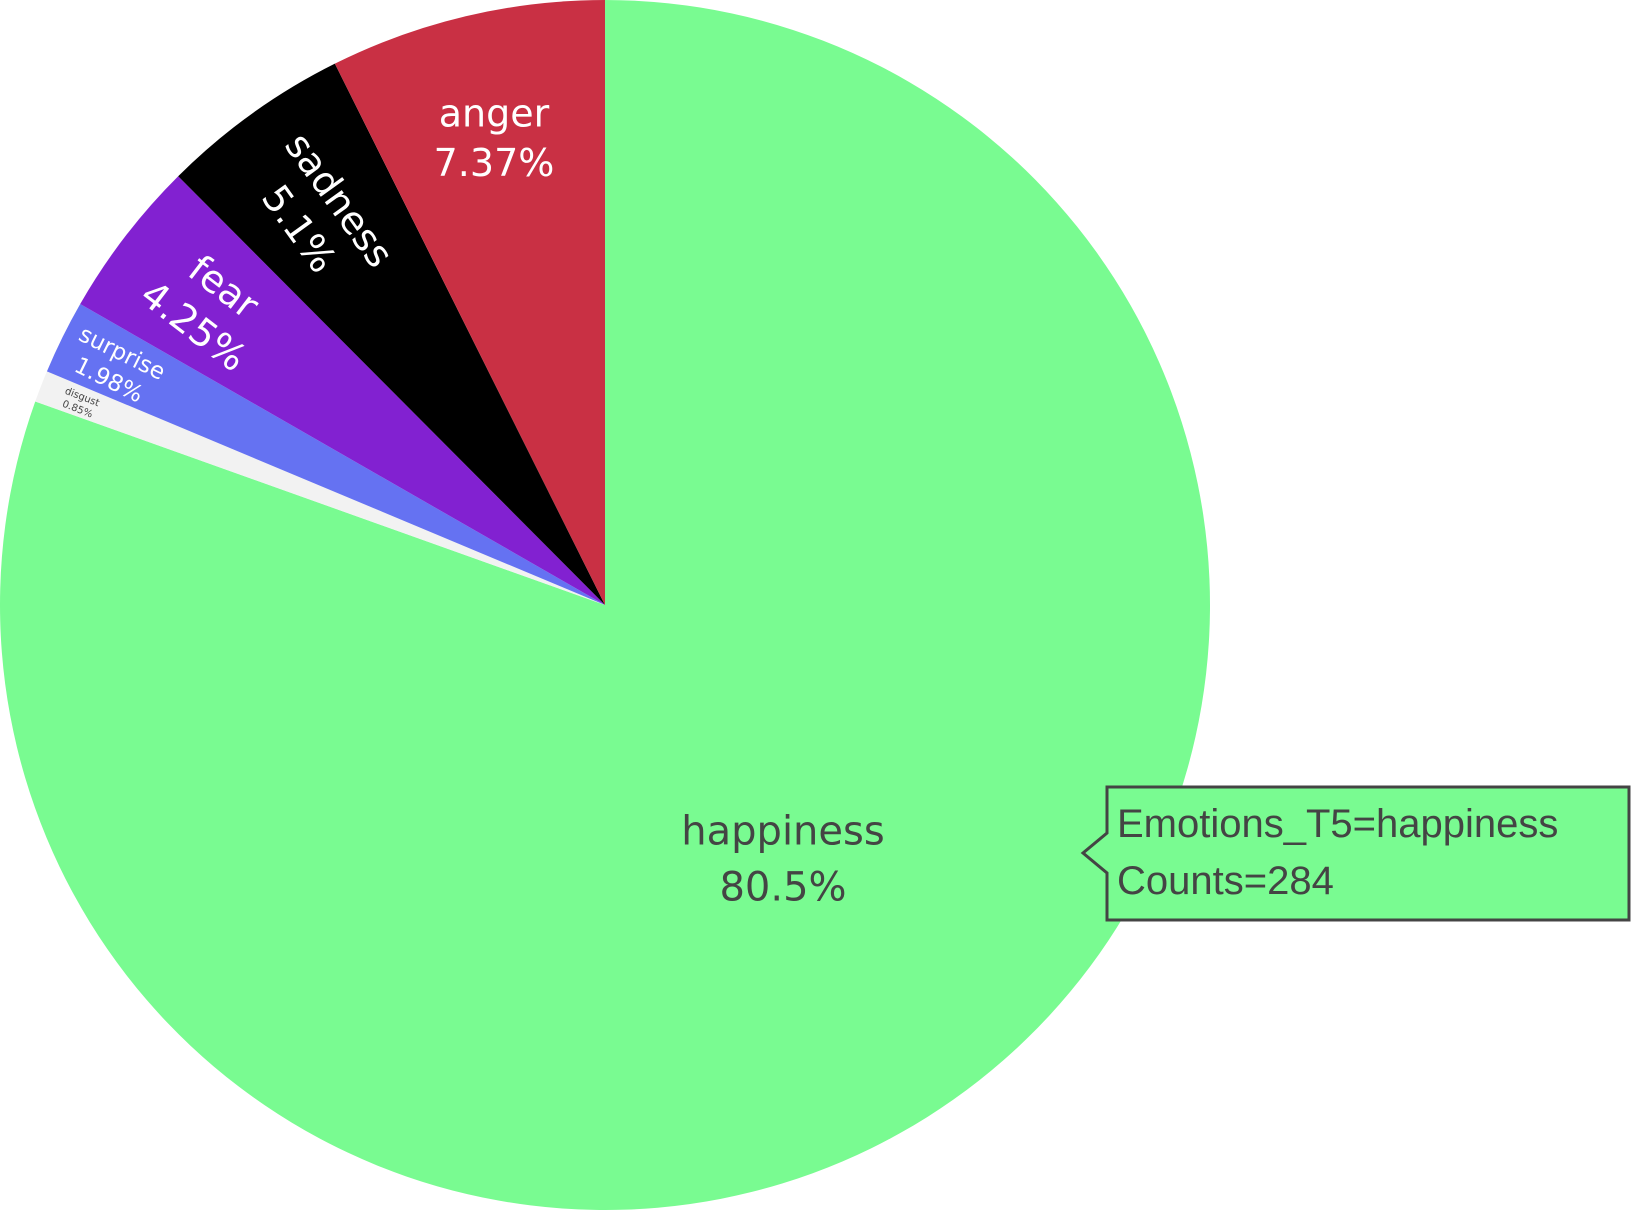 Image resolution: width=1631 pixels, height=1212 pixels. Describe the element at coordinates (494, 113) in the screenshot. I see `slice-label-name-anger: anger` at that location.